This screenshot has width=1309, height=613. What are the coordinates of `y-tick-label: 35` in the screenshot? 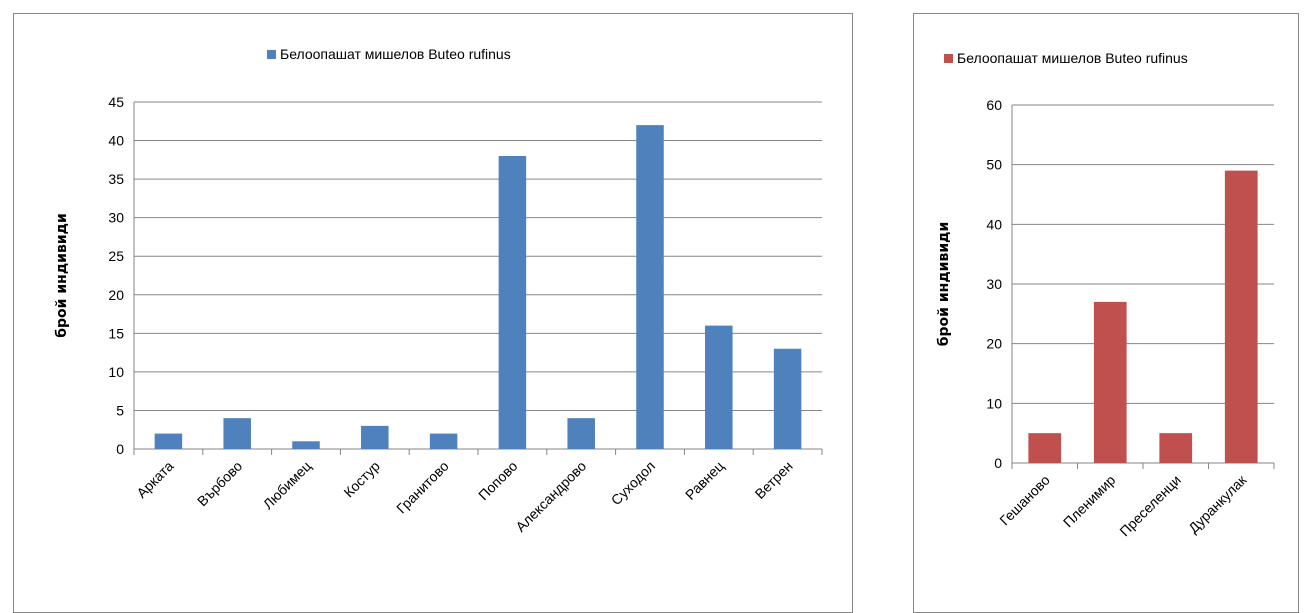 It's located at (116, 179).